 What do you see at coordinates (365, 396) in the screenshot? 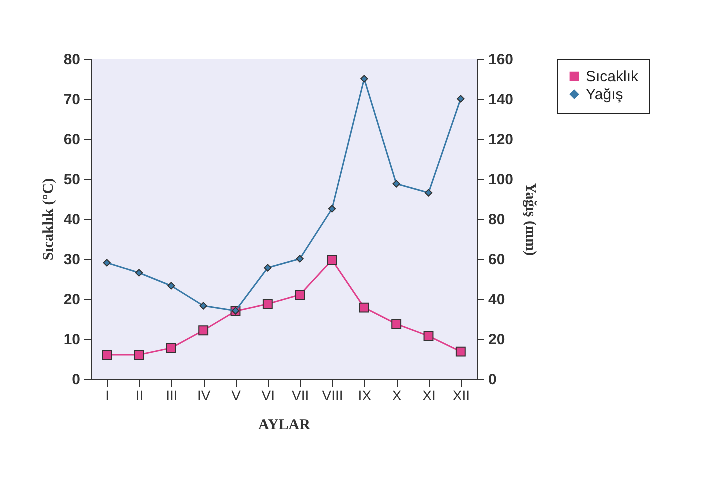
I see `x-tick-label: IX` at bounding box center [365, 396].